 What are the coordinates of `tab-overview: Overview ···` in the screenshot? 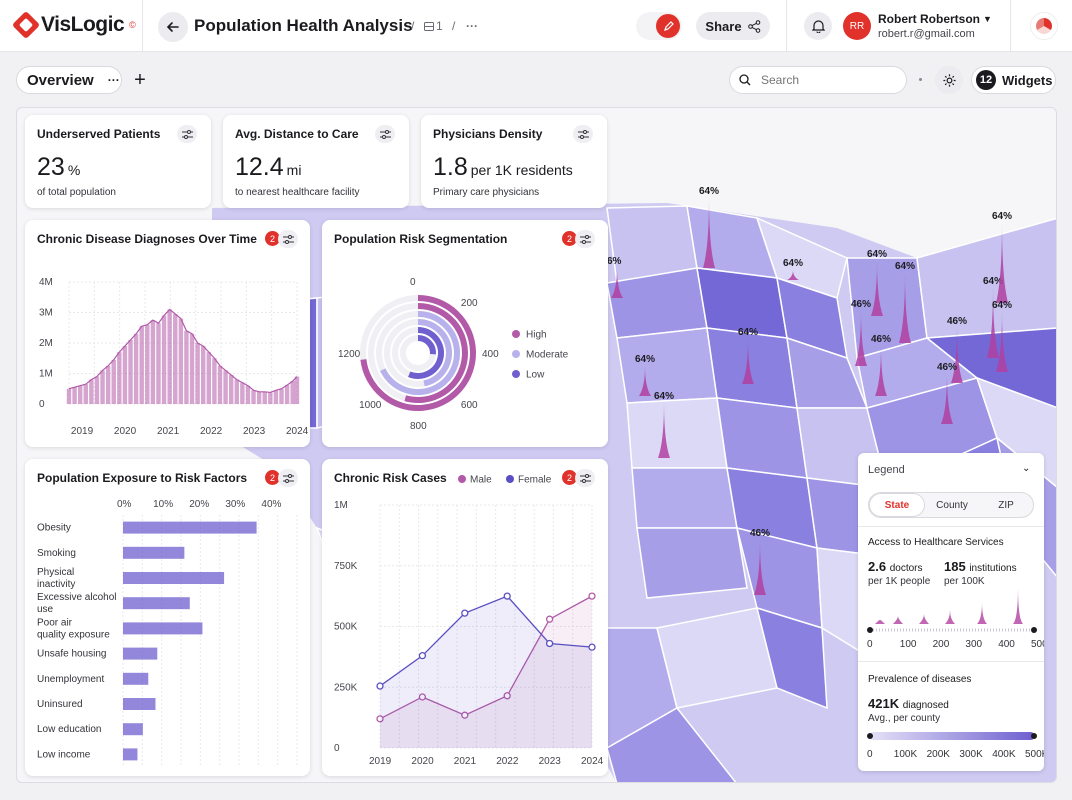 It's located at (69, 80).